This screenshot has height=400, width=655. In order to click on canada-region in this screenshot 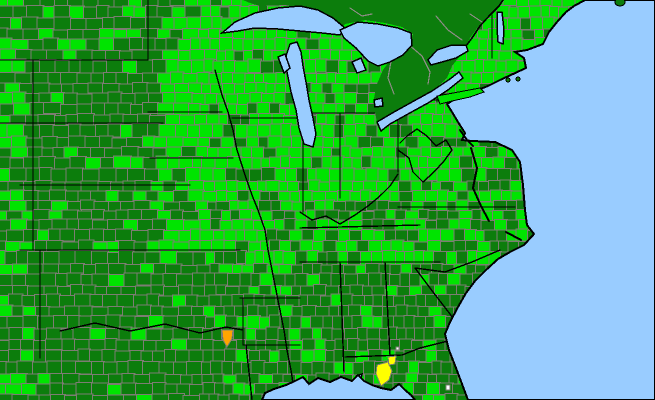, I will do `click(373, 63)`.